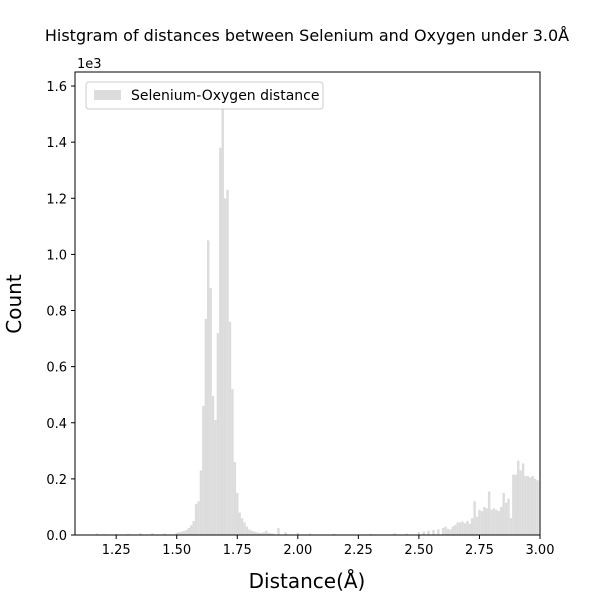 This screenshot has height=600, width=600. I want to click on y-axis: 0.0 0.2 0.4 0.6 0.8 1.0 1.2 1.4 1.6, so click(60, 312).